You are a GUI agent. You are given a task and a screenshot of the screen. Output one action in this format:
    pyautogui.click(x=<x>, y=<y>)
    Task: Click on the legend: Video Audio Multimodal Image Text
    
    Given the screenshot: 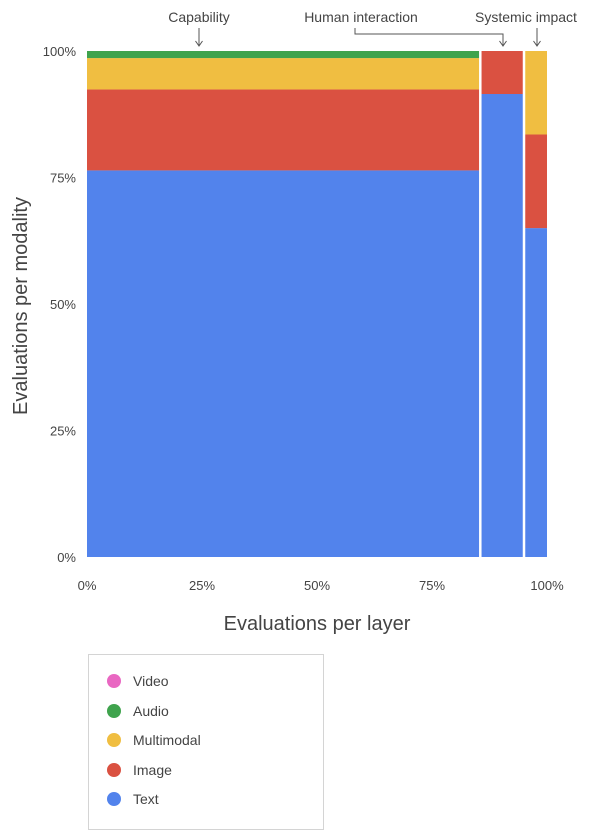 What is the action you would take?
    pyautogui.click(x=206, y=742)
    